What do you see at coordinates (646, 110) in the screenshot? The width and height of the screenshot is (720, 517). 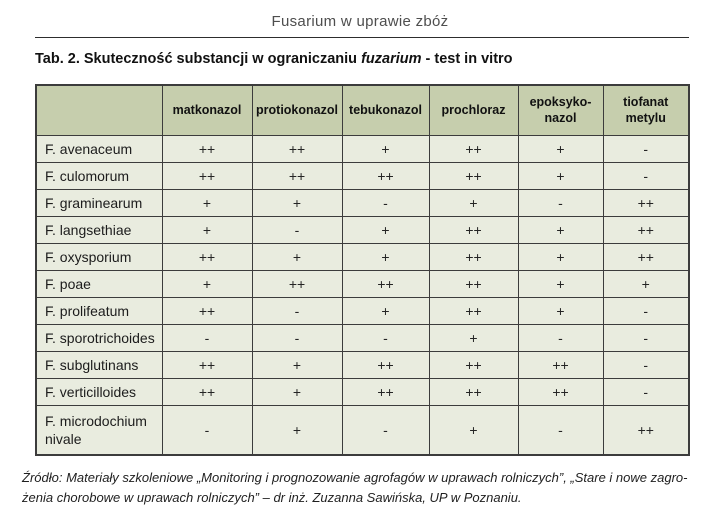 I see `column-header: tiofanat metylu` at bounding box center [646, 110].